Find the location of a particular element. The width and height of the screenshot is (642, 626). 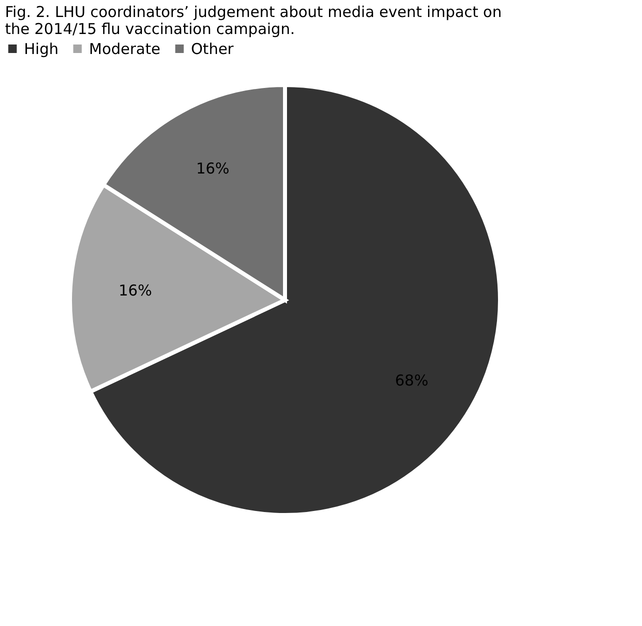

legend-label: High is located at coordinates (41, 49).